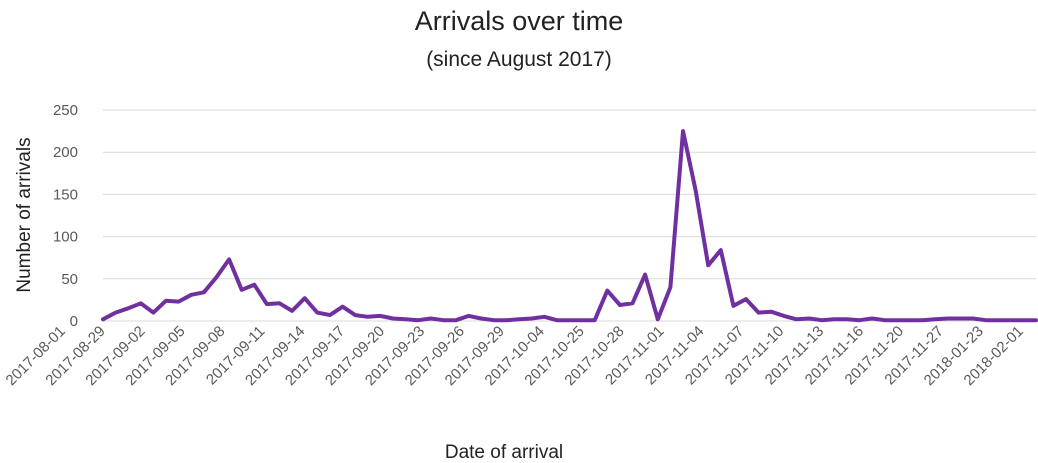  What do you see at coordinates (504, 452) in the screenshot?
I see `x-axis-title: Date of arrival` at bounding box center [504, 452].